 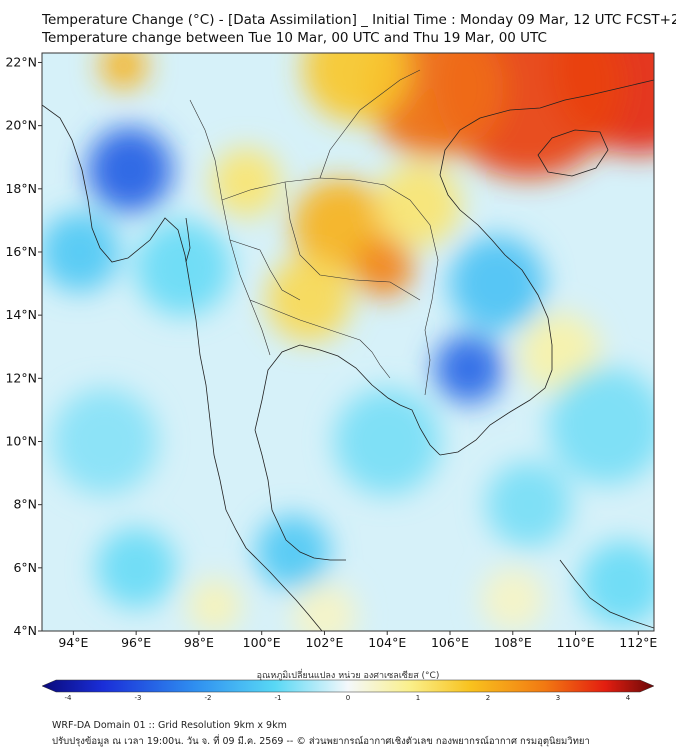 I want to click on colorbar-tick-label: 3, so click(x=558, y=697).